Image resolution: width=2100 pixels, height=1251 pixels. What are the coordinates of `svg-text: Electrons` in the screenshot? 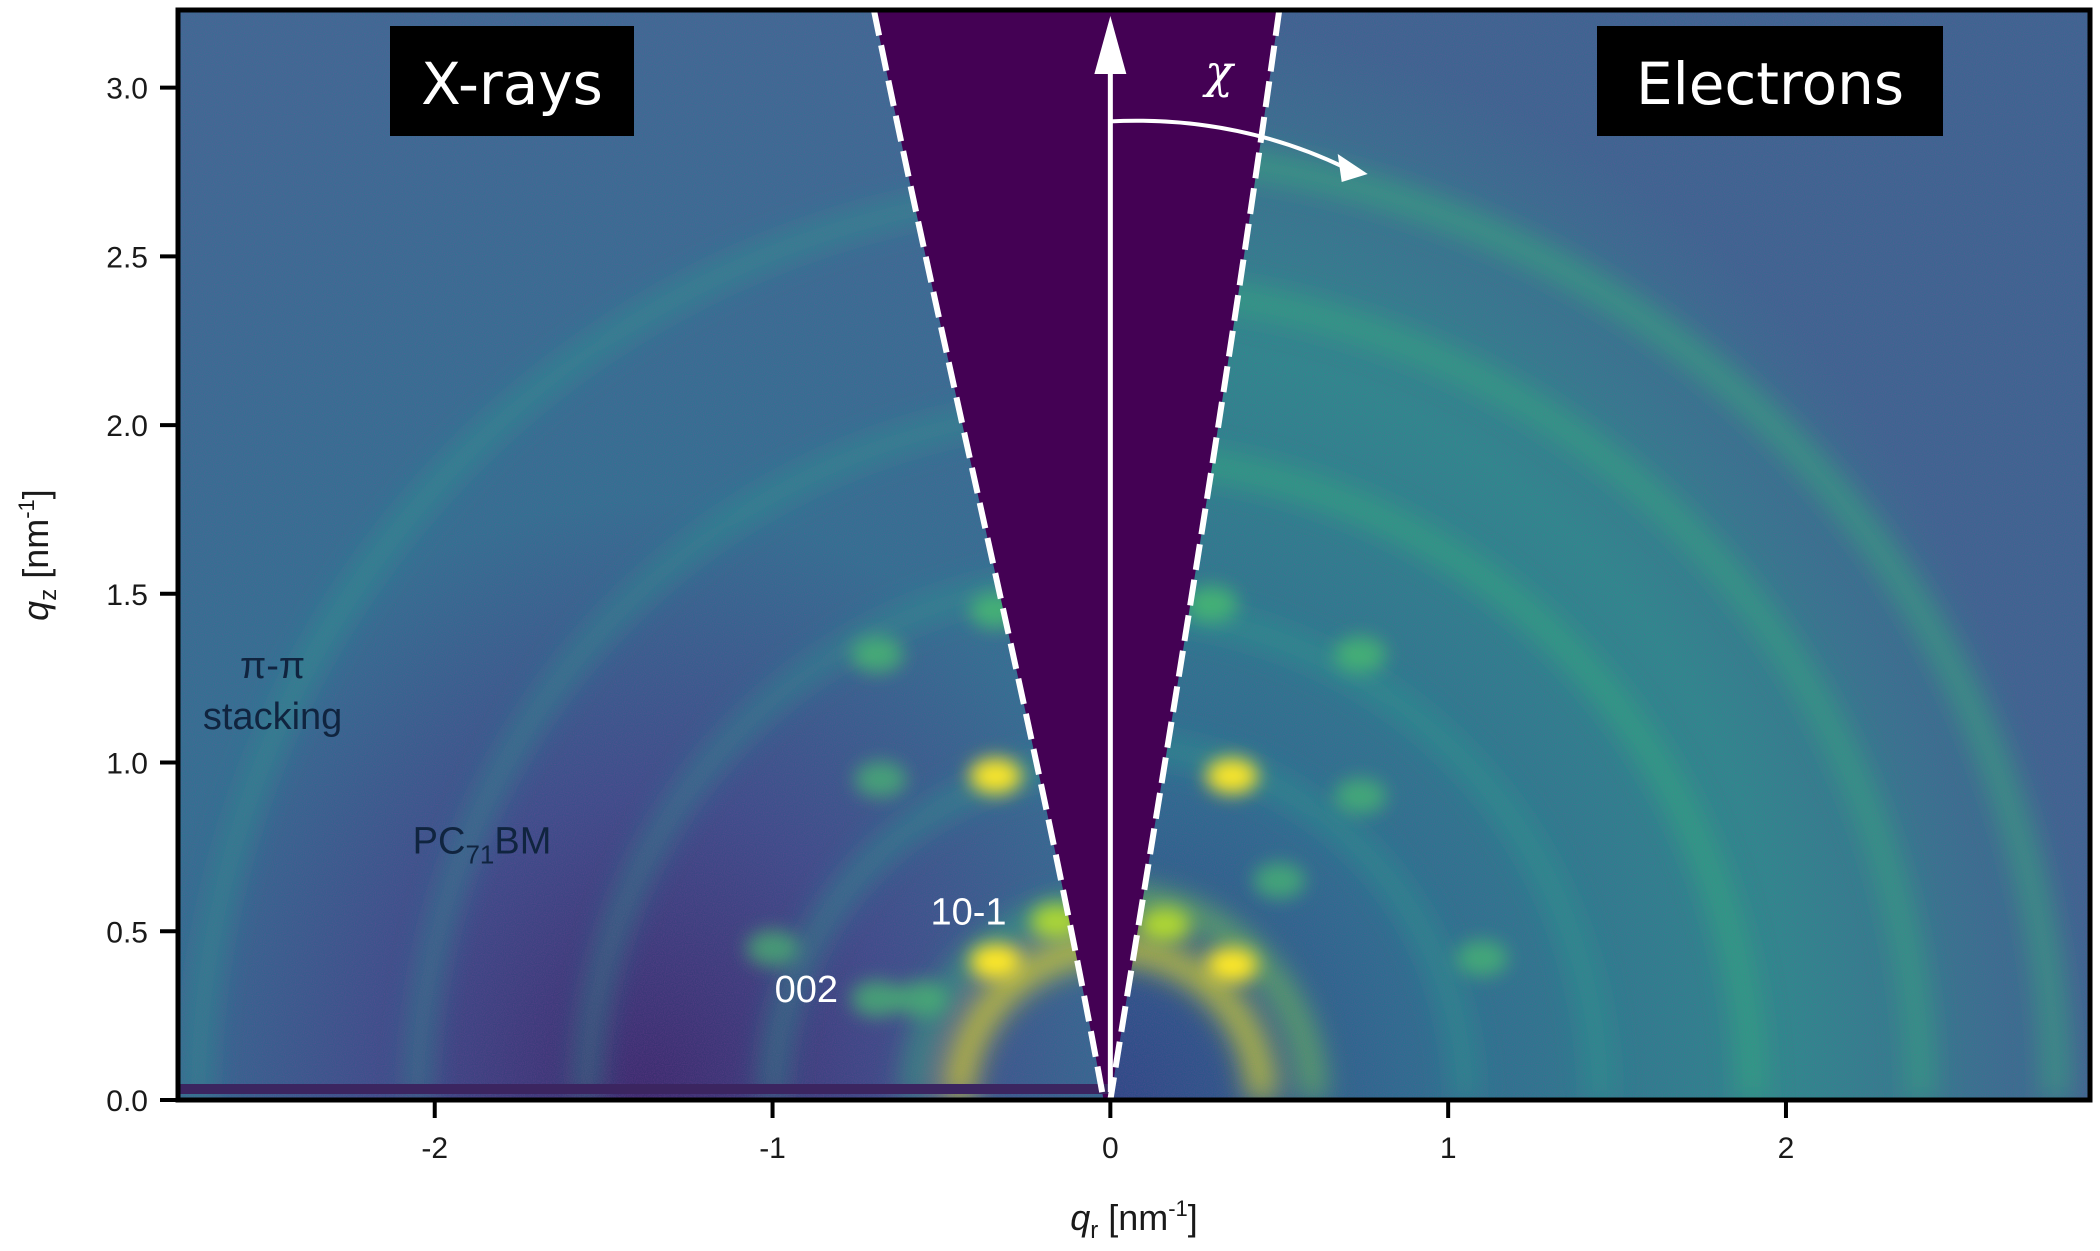 It's located at (1770, 84).